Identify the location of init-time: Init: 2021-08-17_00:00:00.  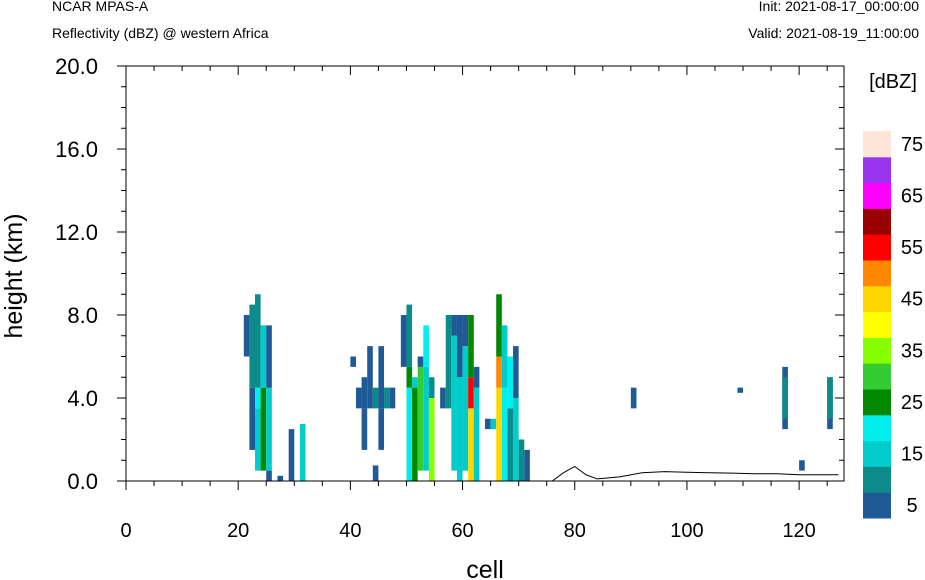
(838, 7).